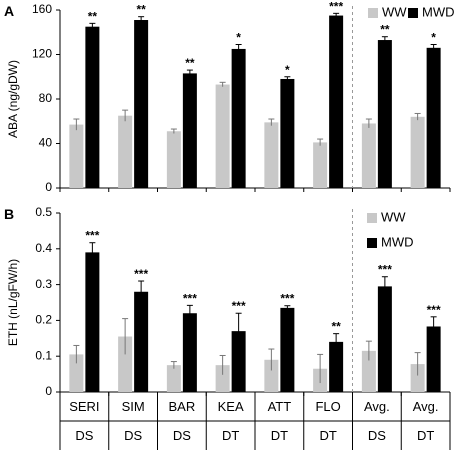  What do you see at coordinates (43, 284) in the screenshot?
I see `y-tick-label: 0.3` at bounding box center [43, 284].